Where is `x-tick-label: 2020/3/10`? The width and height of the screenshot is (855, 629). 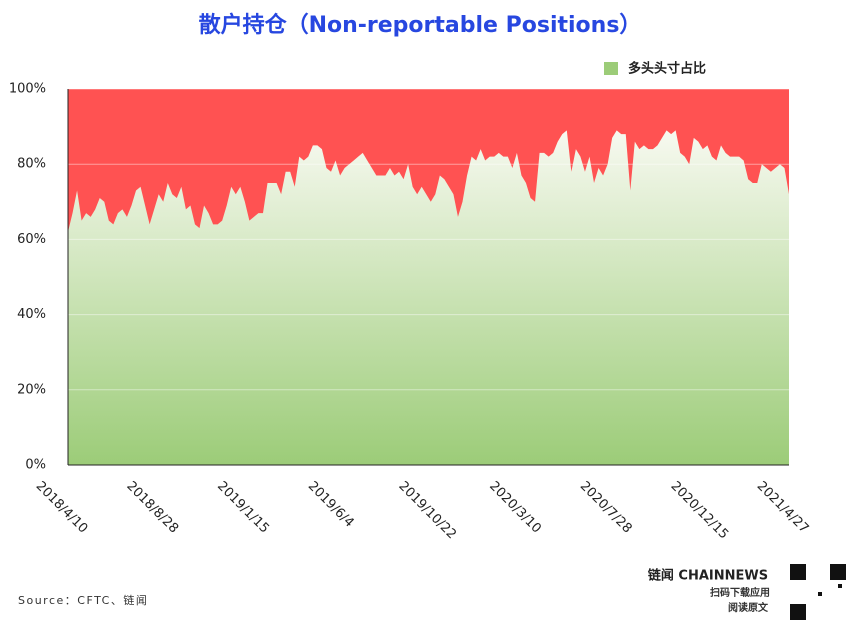
x-tick-label: 2020/3/10 is located at coordinates (515, 508).